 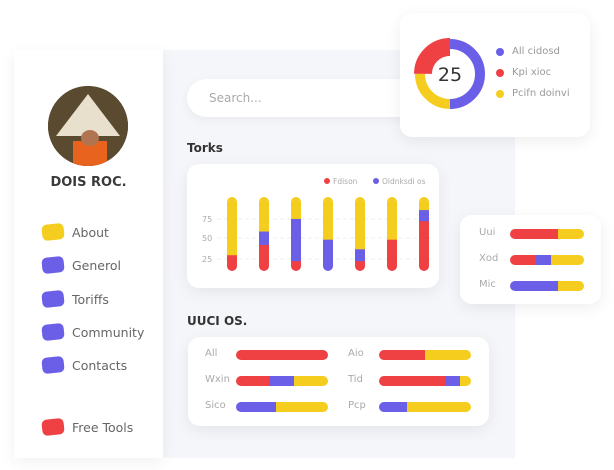 What do you see at coordinates (108, 332) in the screenshot?
I see `sidebar-item-label: Community` at bounding box center [108, 332].